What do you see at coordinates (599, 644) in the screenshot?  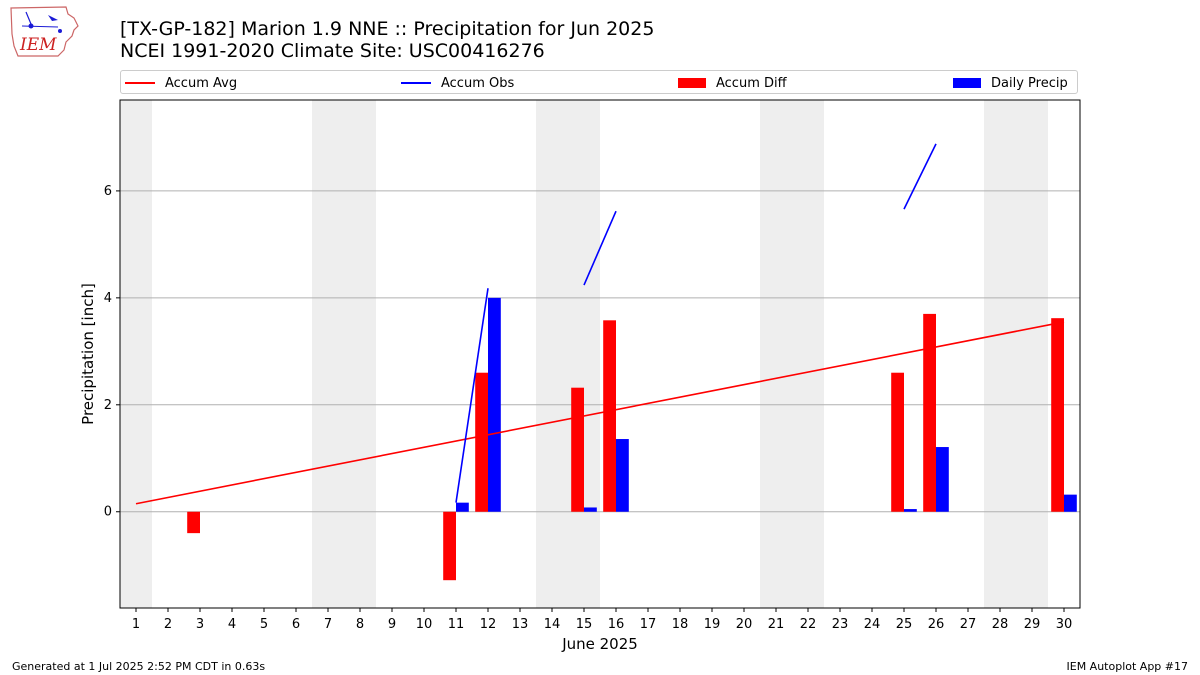 I see `x-axis-label: June 2025` at bounding box center [599, 644].